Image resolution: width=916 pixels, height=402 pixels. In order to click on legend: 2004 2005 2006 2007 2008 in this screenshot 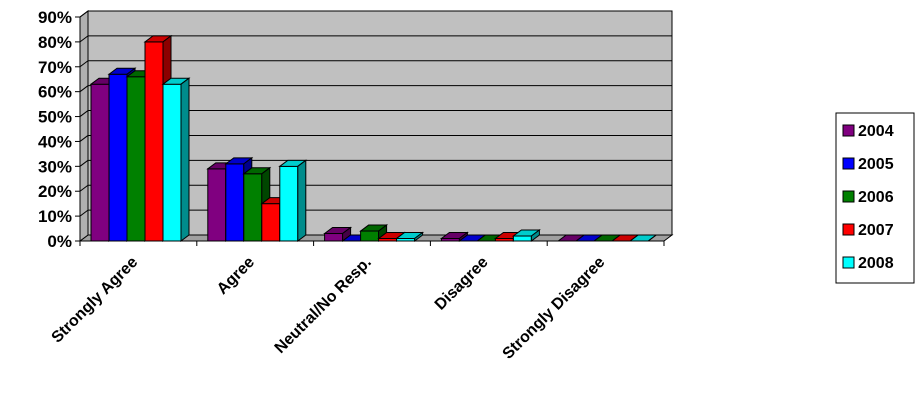, I will do `click(875, 198)`.